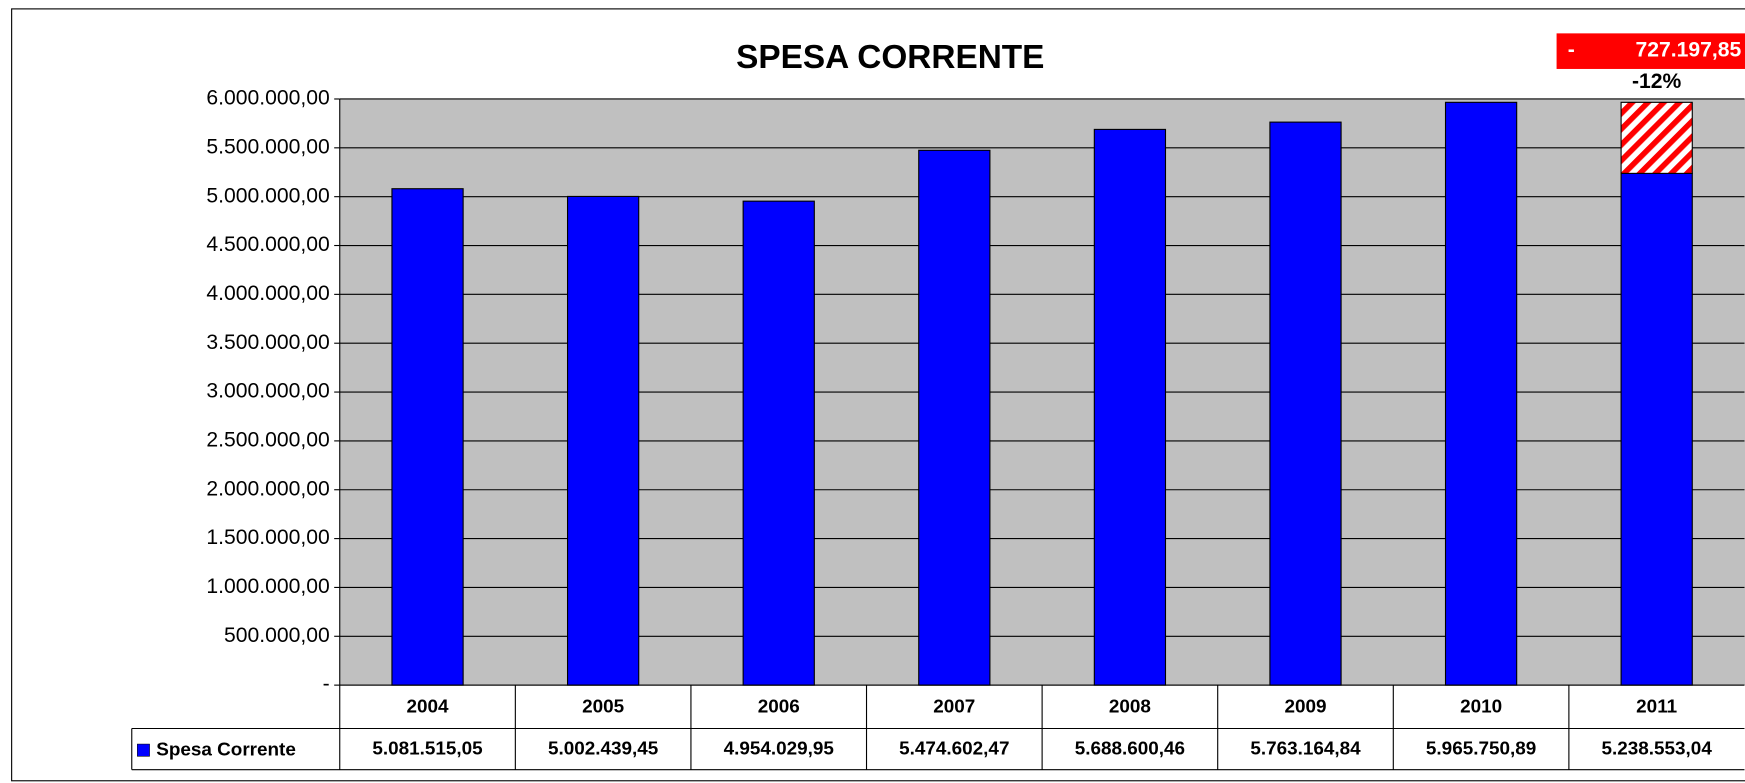  I want to click on table-value: 5.763.164,84, so click(1305, 749).